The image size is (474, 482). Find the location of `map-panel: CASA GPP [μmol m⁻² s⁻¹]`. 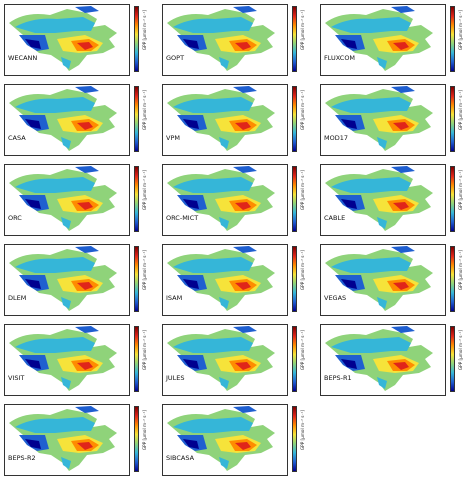

map-panel: CASA GPP [μmol m⁻² s⁻¹] is located at coordinates (77, 120).